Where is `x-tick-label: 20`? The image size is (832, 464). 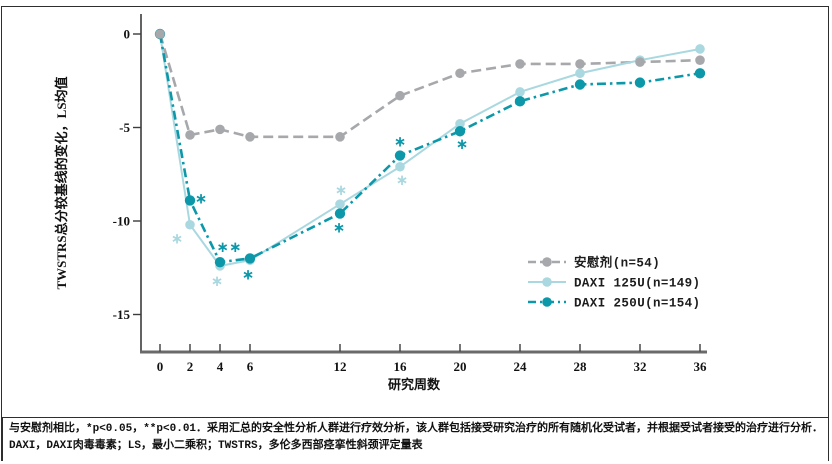
x-tick-label: 20 is located at coordinates (460, 366).